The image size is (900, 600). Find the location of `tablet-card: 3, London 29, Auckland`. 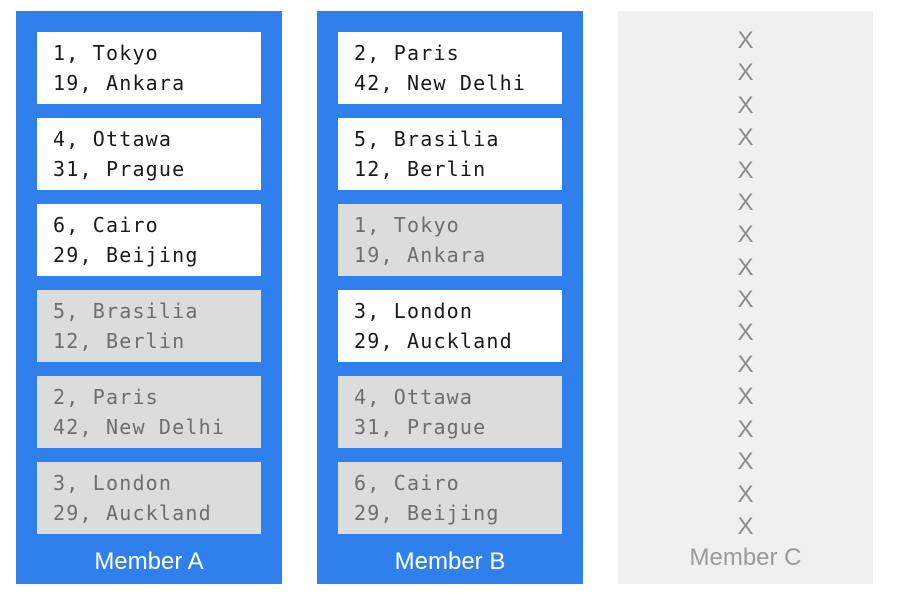

tablet-card: 3, London 29, Auckland is located at coordinates (450, 326).